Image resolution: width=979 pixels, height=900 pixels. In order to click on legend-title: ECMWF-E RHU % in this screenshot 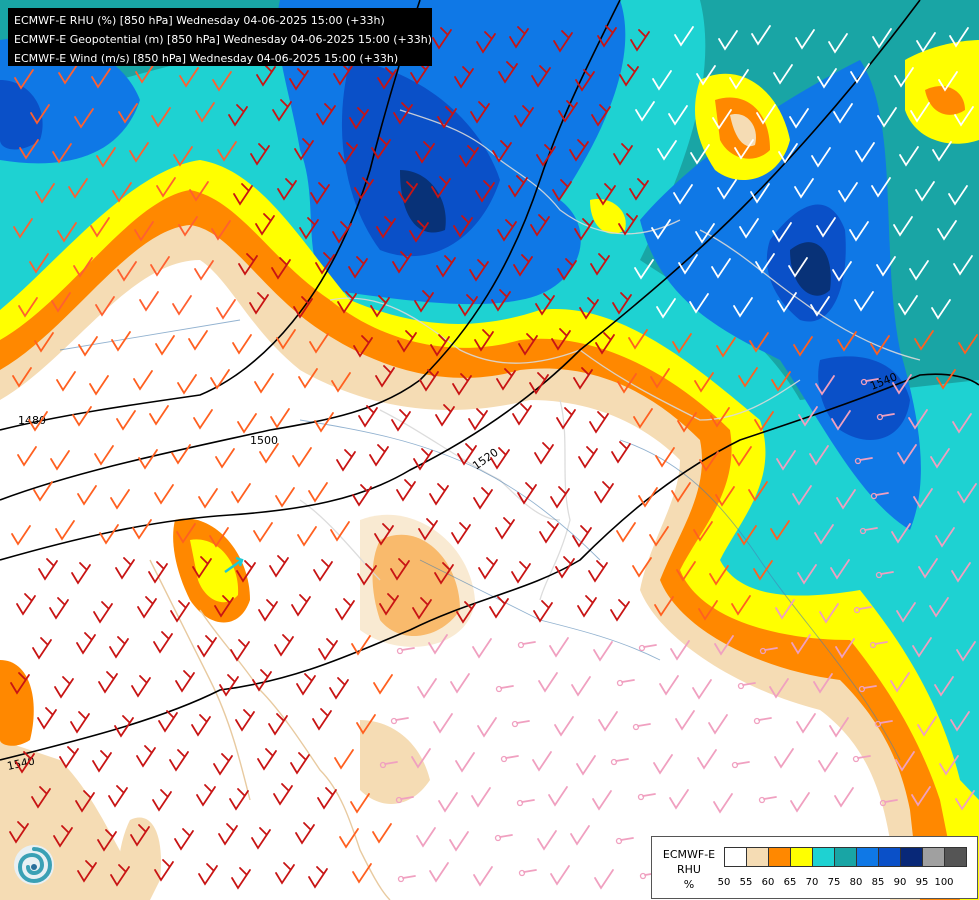, I will do `click(689, 869)`.